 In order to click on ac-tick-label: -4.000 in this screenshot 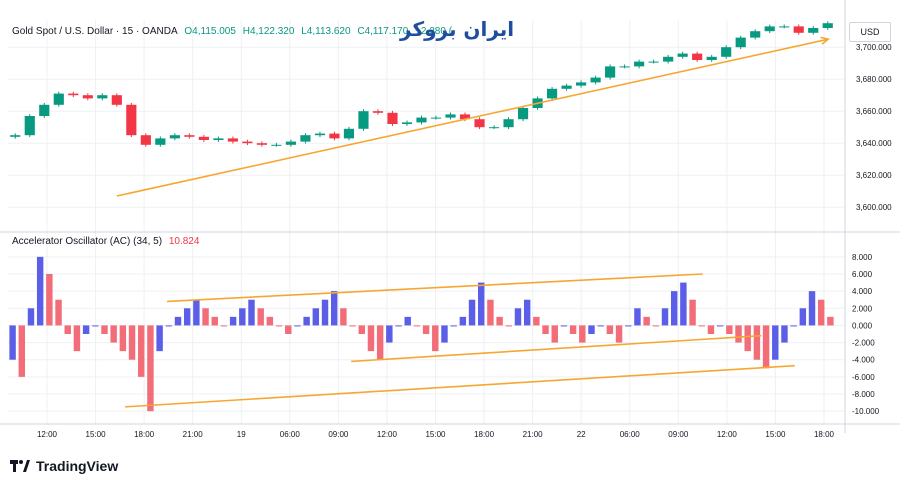, I will do `click(863, 360)`.